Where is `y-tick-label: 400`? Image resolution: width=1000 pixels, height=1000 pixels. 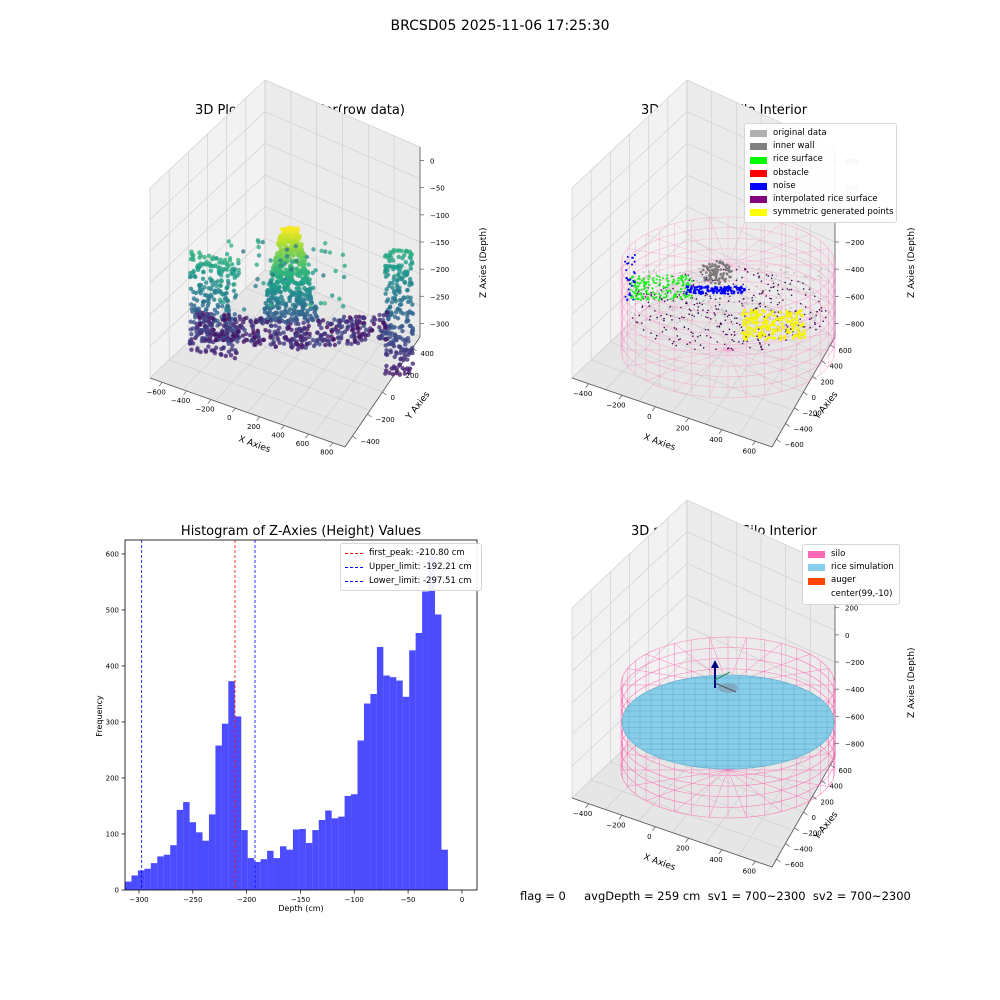
y-tick-label: 400 is located at coordinates (836, 367).